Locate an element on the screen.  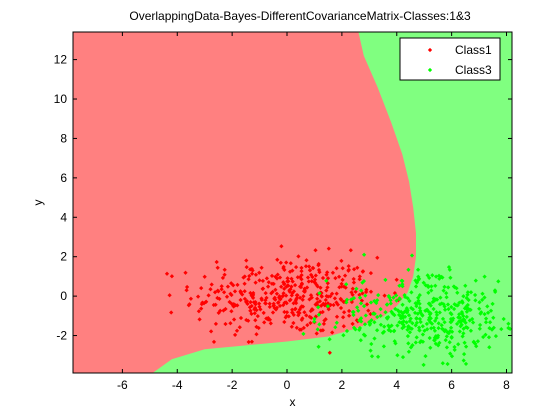
y-tick-label: 10 is located at coordinates (61, 99).